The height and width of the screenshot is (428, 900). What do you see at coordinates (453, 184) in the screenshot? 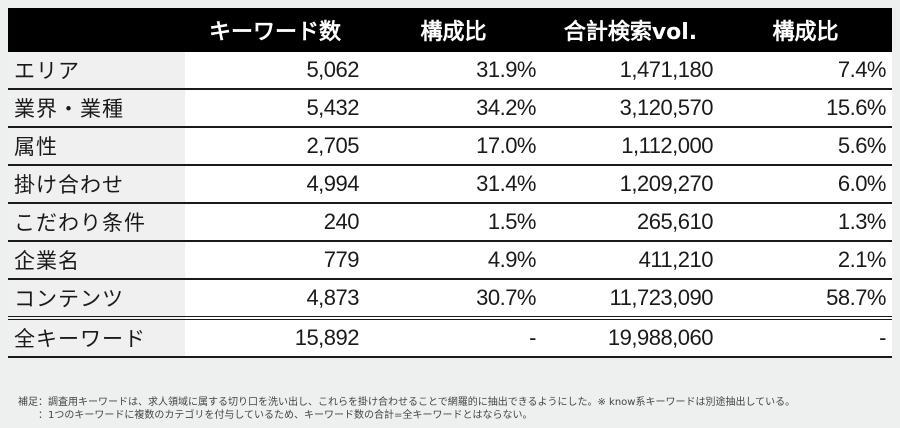
I see `keyword-ratio: 31.4%` at bounding box center [453, 184].